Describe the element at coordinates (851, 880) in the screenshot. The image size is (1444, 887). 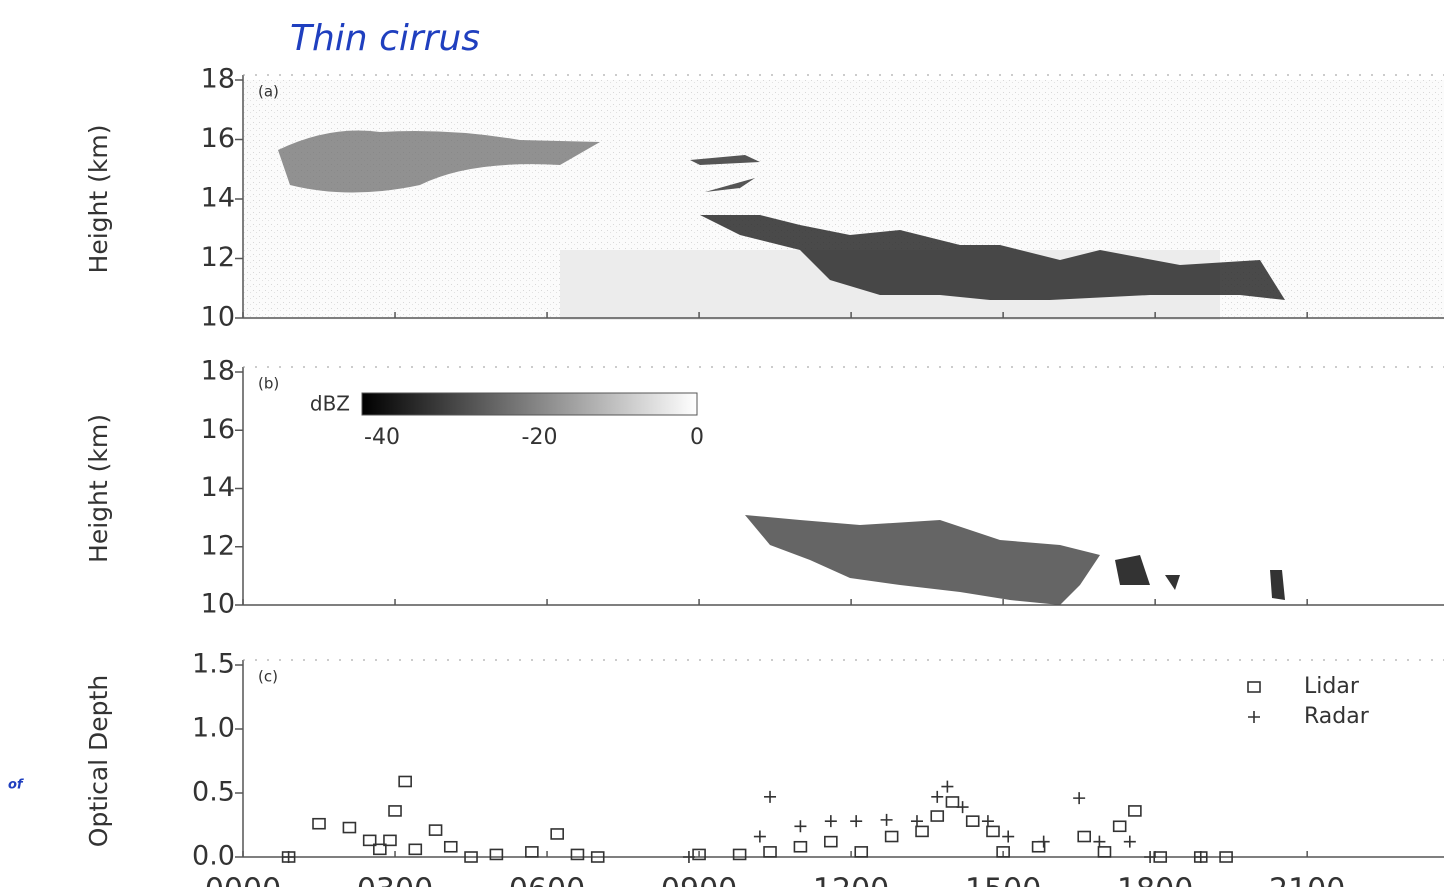
I see `x-tick-label: 1200` at that location.